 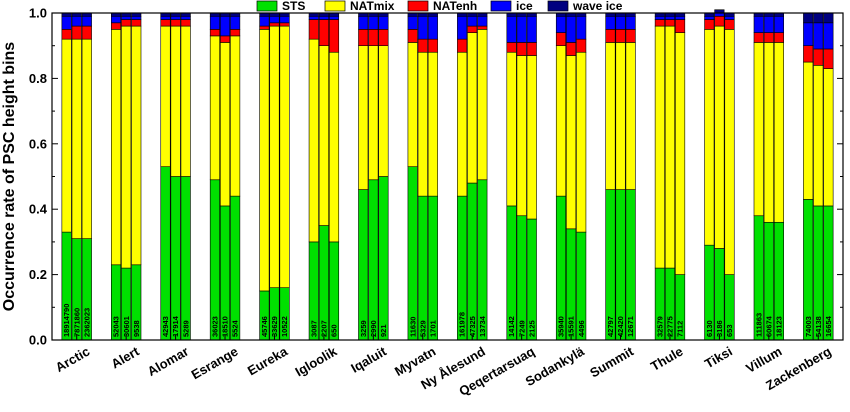 I want to click on station-label: Iqaluit, so click(x=368, y=359).